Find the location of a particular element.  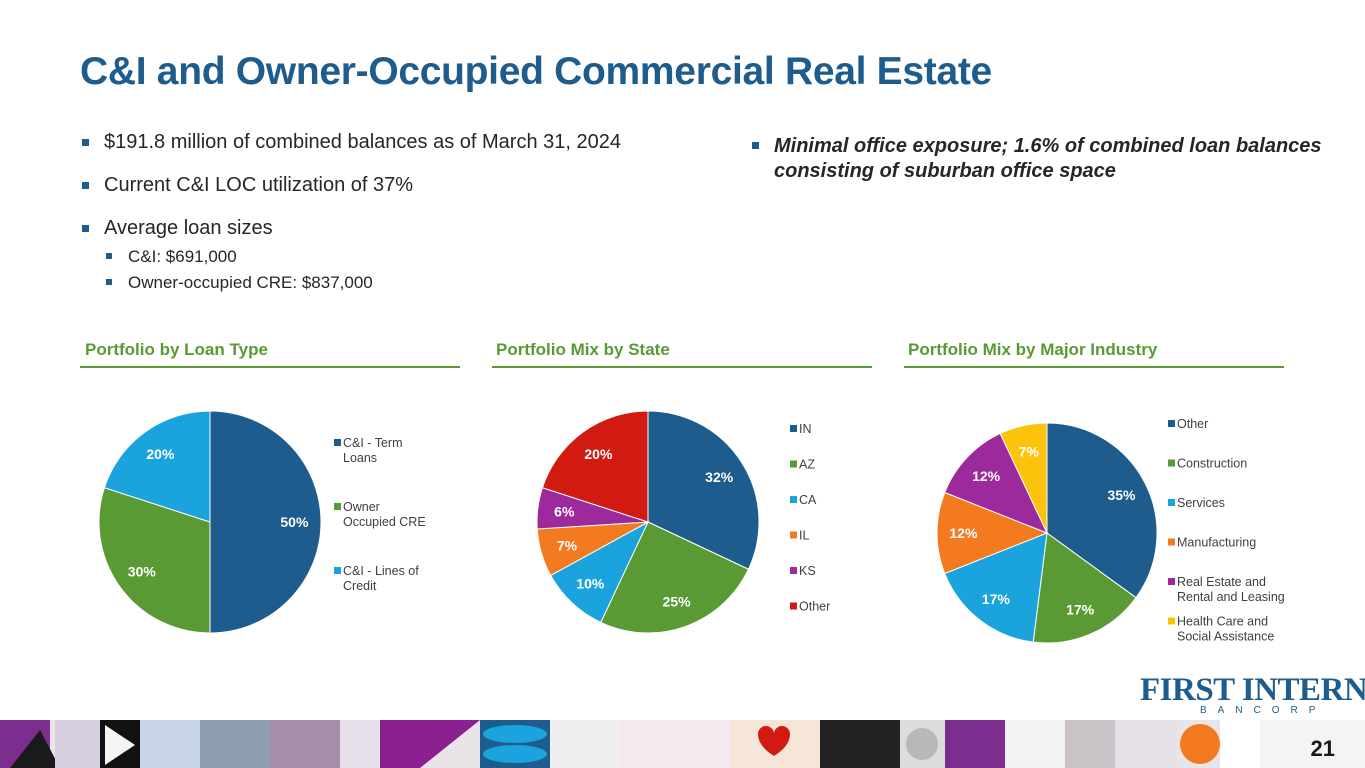

legend-label-construction: Construction is located at coordinates (1212, 464).